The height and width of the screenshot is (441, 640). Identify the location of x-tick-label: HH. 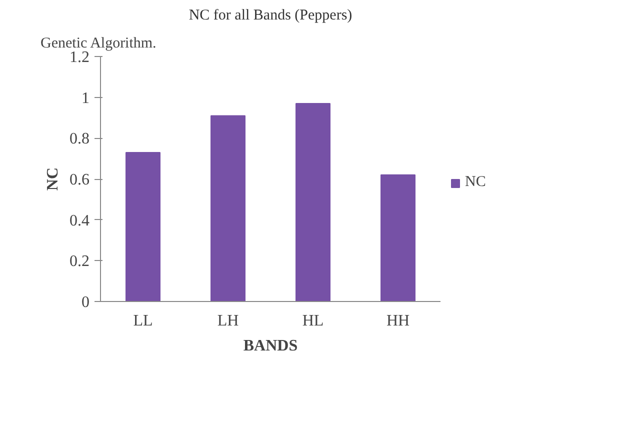
(398, 321).